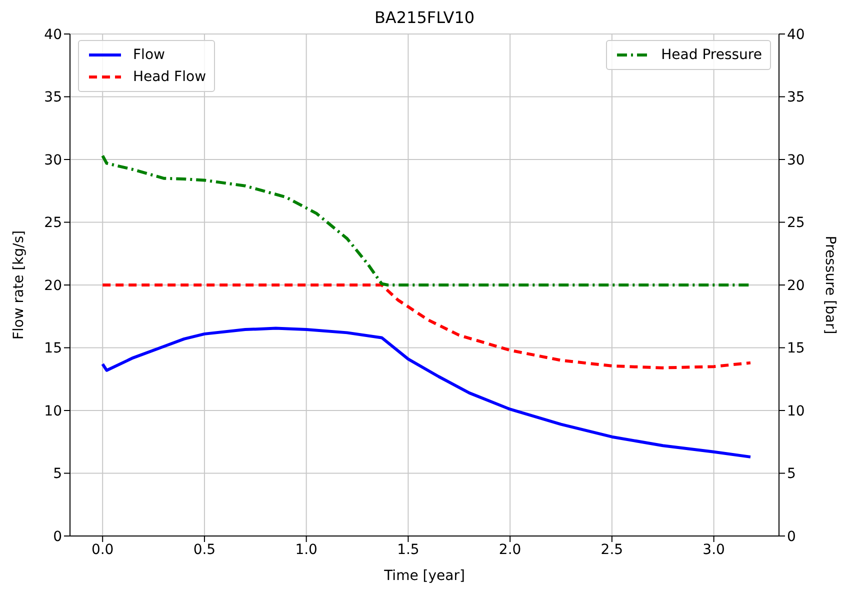  What do you see at coordinates (169, 77) in the screenshot?
I see `legend-label: Head Flow` at bounding box center [169, 77].